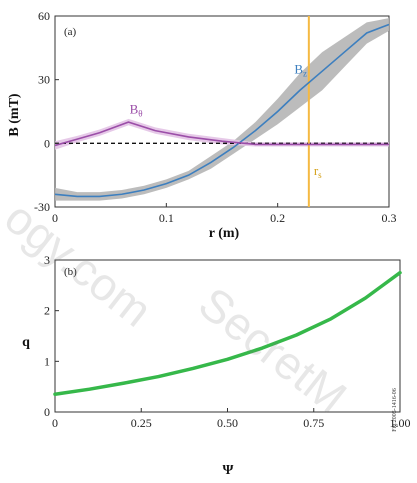  What do you see at coordinates (70, 272) in the screenshot?
I see `panel-b-tag: (b)` at bounding box center [70, 272].